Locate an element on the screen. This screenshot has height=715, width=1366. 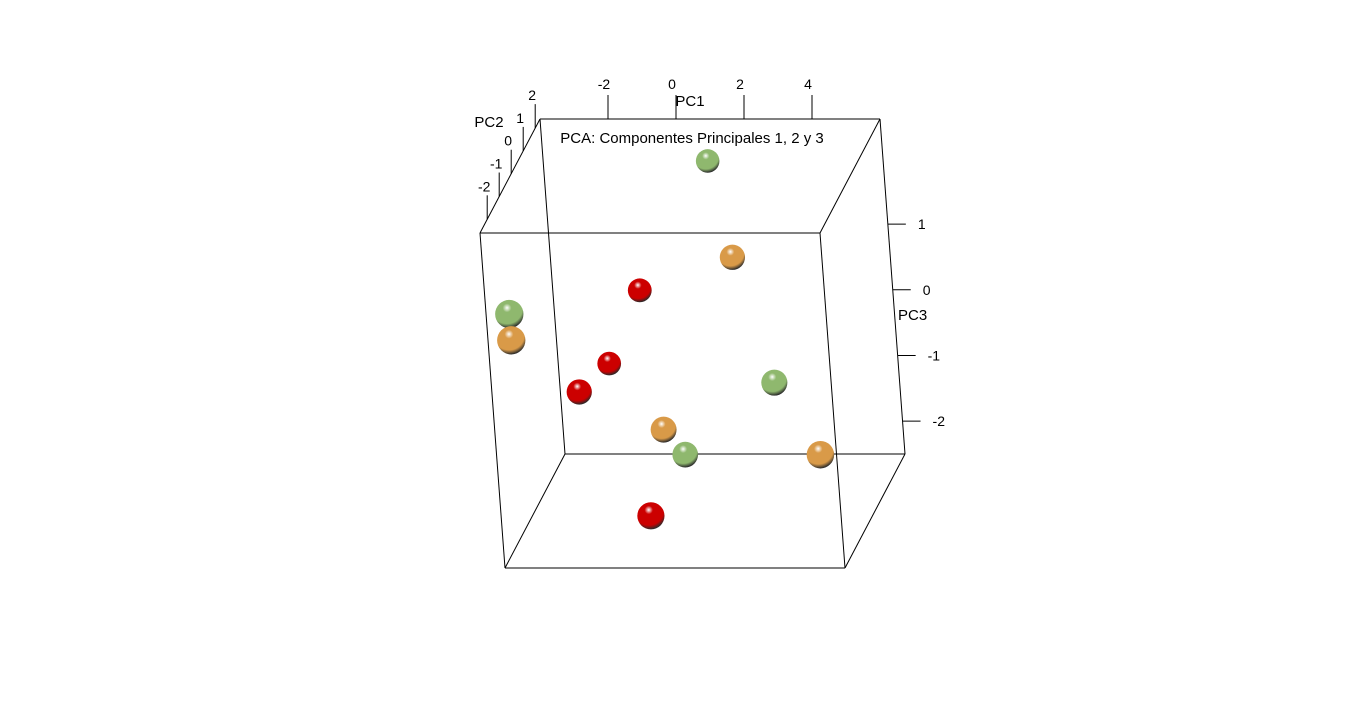
pc2-tick-label: 0 is located at coordinates (508, 141).